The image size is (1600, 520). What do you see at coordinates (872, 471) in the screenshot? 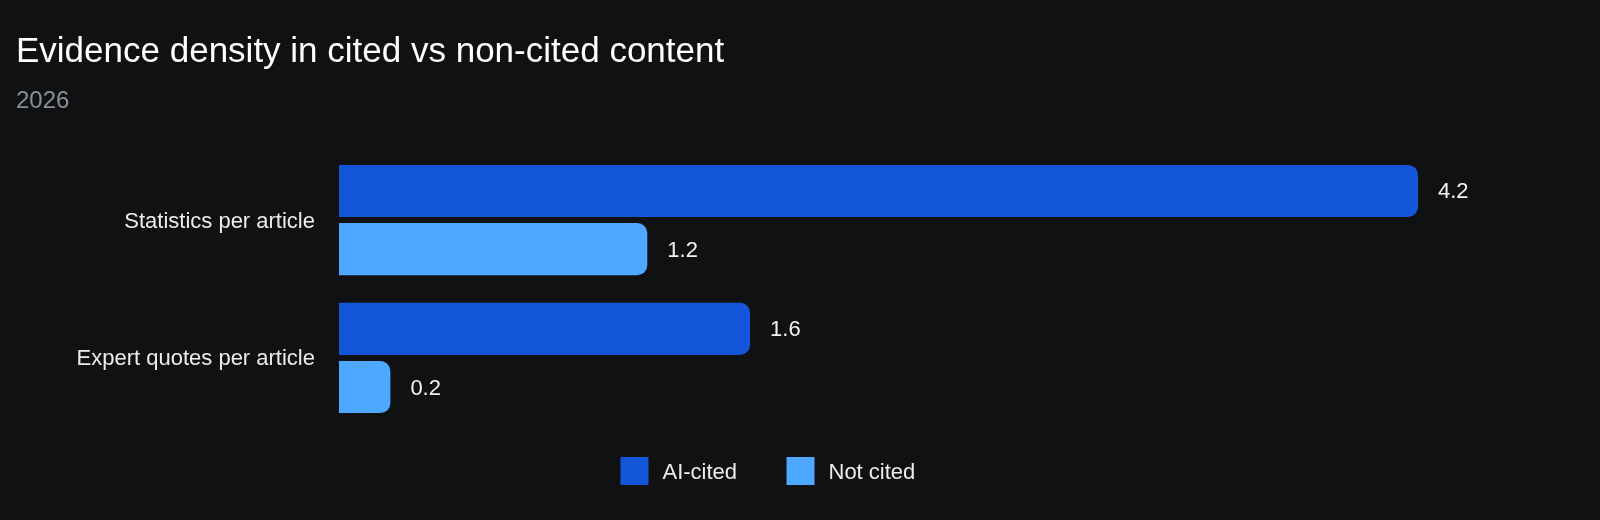
I see `legend-label: Not cited` at bounding box center [872, 471].